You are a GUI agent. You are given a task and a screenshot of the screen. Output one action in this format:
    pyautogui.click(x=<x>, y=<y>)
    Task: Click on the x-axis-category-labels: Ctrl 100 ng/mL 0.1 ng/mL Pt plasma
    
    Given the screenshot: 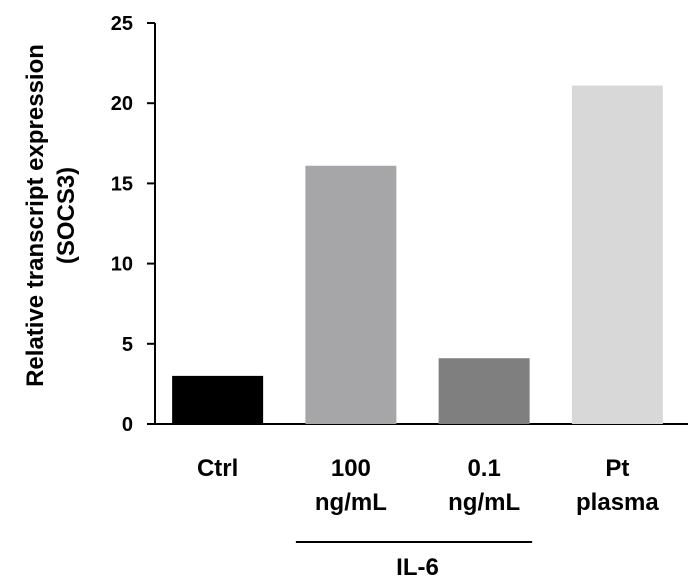 What is the action you would take?
    pyautogui.click(x=428, y=485)
    